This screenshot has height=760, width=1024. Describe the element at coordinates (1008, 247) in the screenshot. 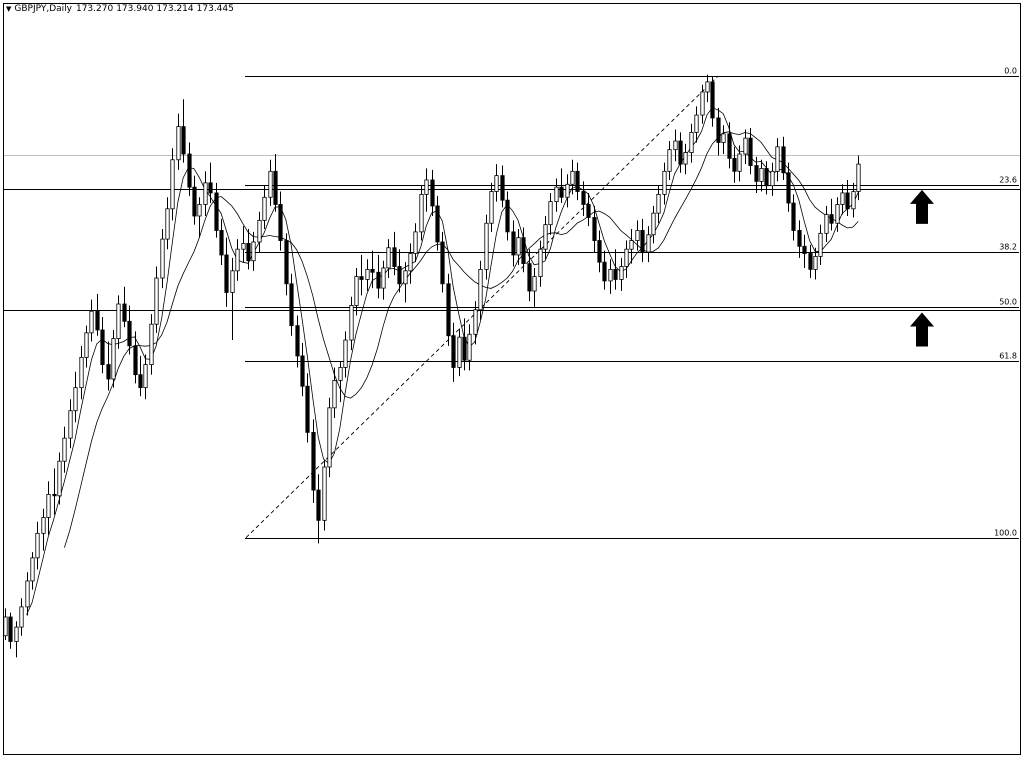

I see `fib-level-label: 38.2` at that location.